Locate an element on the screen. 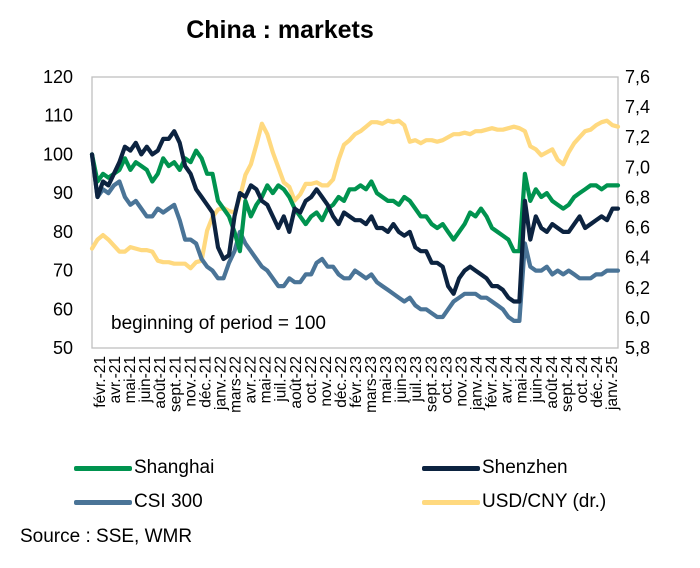 This screenshot has height=568, width=700. right-axis-tick-label: 6,8 is located at coordinates (637, 197).